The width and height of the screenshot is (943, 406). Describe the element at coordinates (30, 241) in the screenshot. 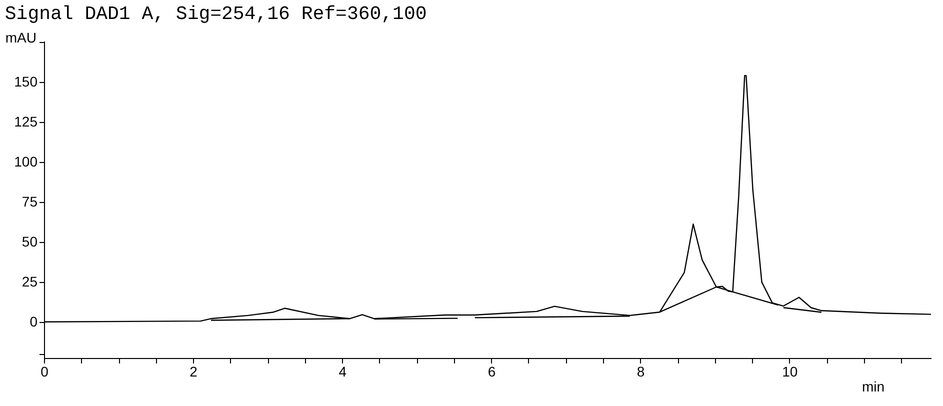

I see `y-tick-label: 50` at that location.